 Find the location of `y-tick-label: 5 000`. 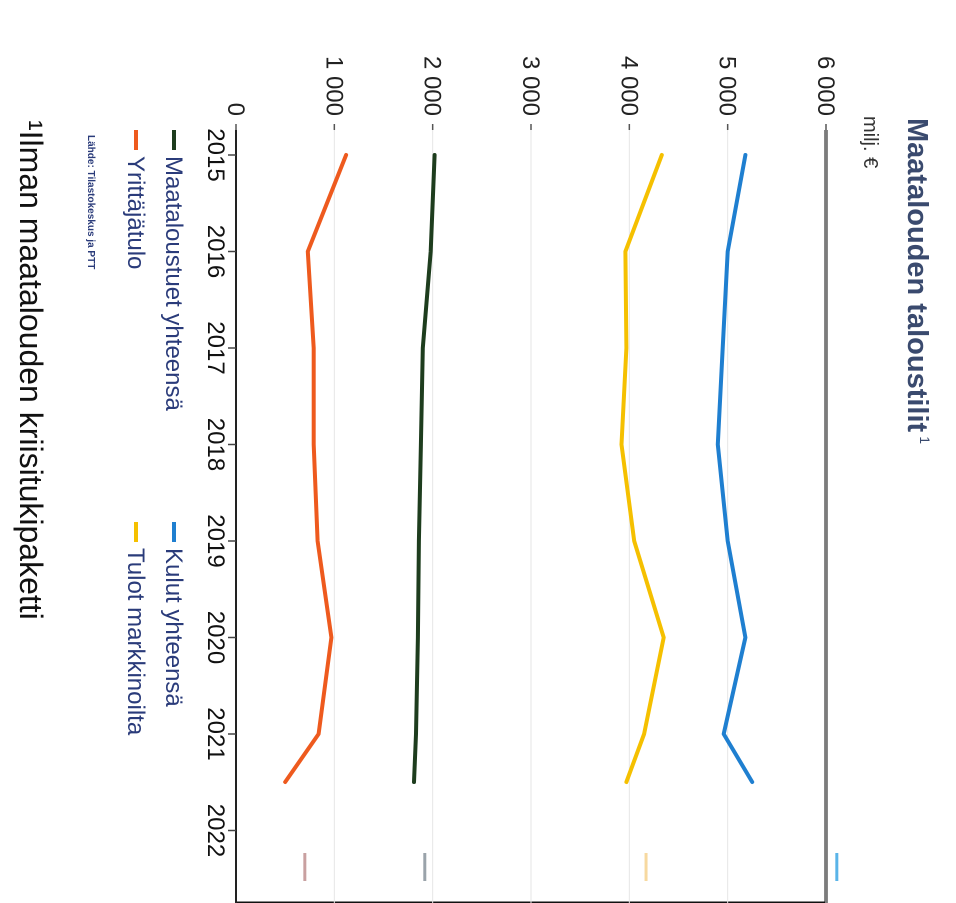

y-tick-label: 5 000 is located at coordinates (727, 86).